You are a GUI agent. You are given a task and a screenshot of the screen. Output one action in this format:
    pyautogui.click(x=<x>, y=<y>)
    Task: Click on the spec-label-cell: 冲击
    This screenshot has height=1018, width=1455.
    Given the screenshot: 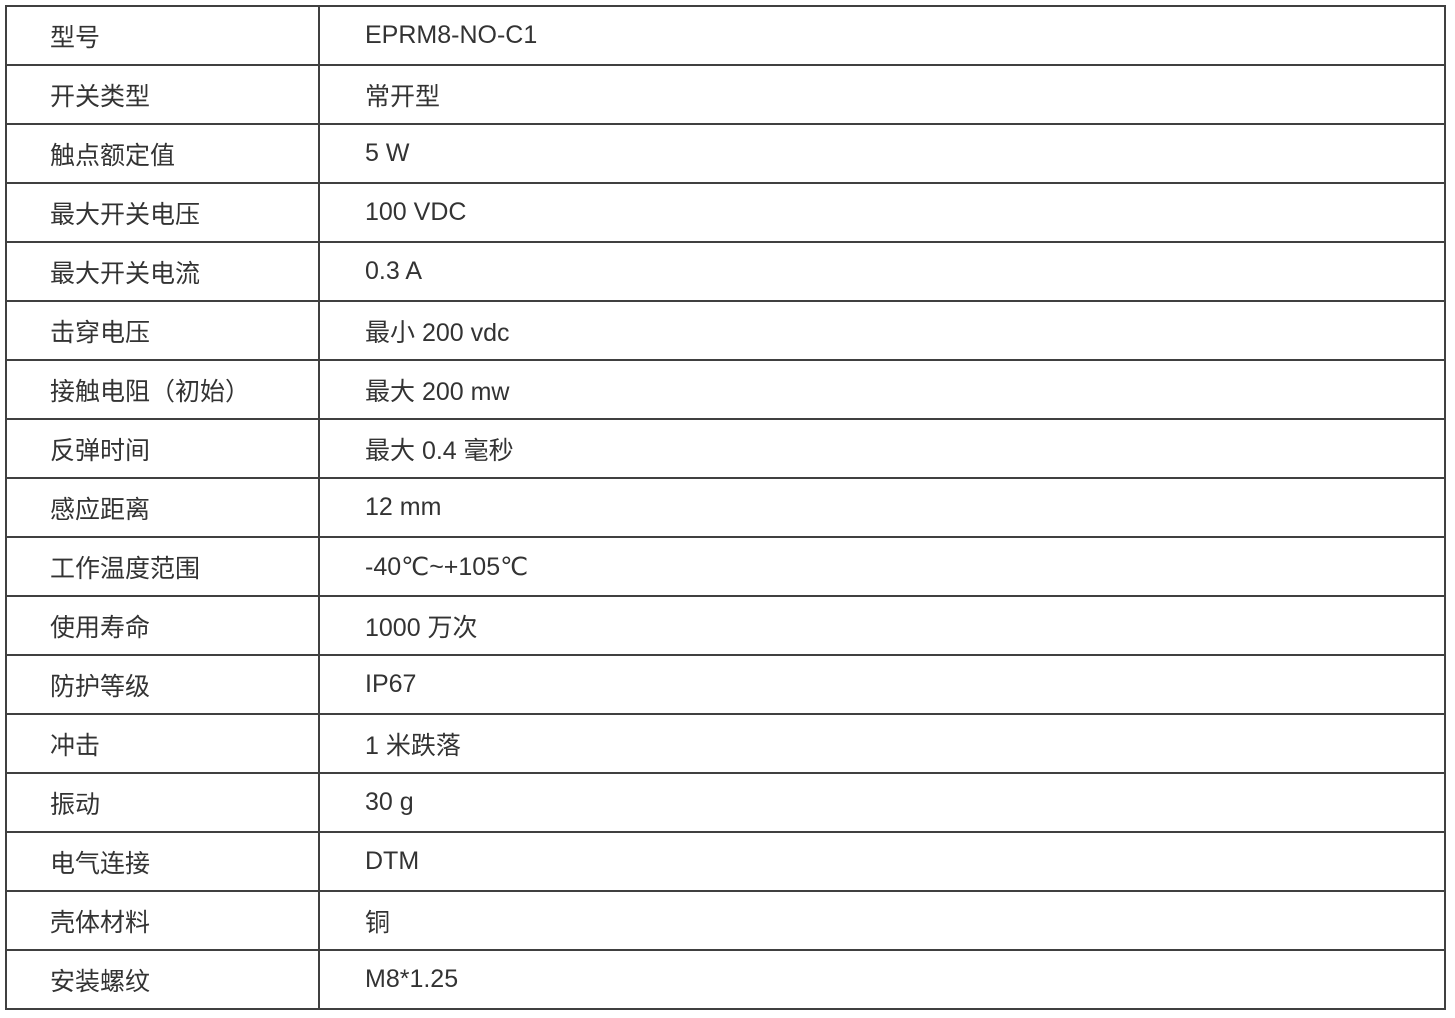 What is the action you would take?
    pyautogui.click(x=162, y=743)
    